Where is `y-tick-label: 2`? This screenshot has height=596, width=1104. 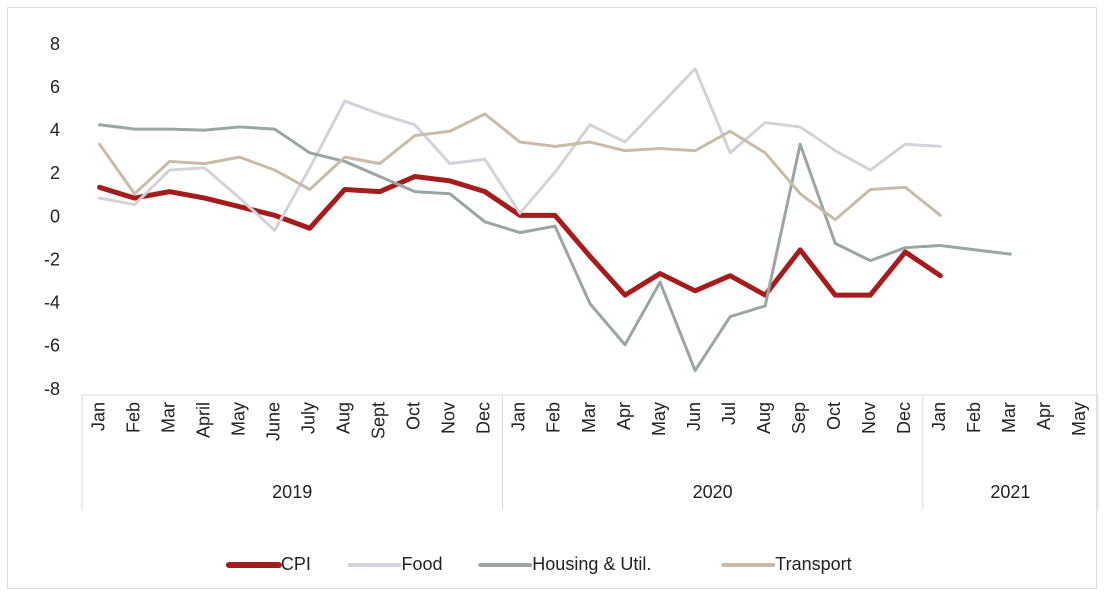
y-tick-label: 2 is located at coordinates (55, 173).